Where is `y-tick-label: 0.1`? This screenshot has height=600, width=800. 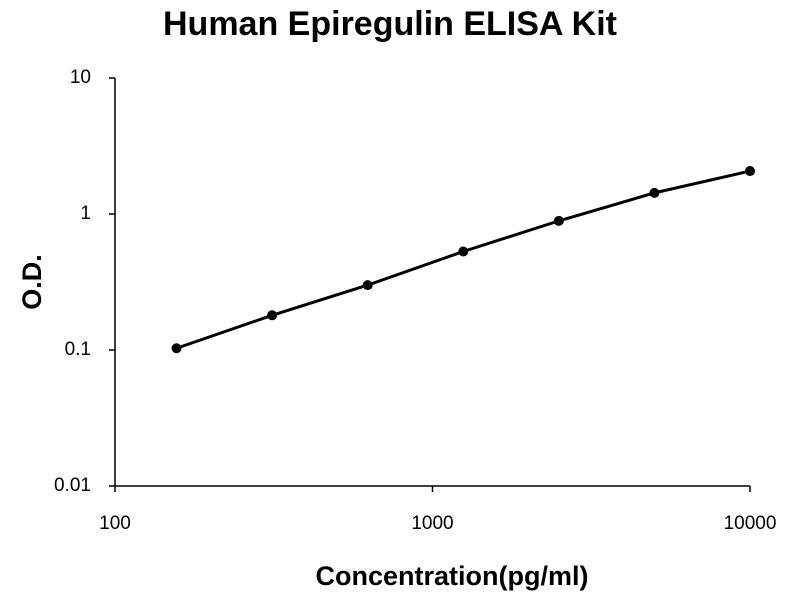
y-tick-label: 0.1 is located at coordinates (78, 349).